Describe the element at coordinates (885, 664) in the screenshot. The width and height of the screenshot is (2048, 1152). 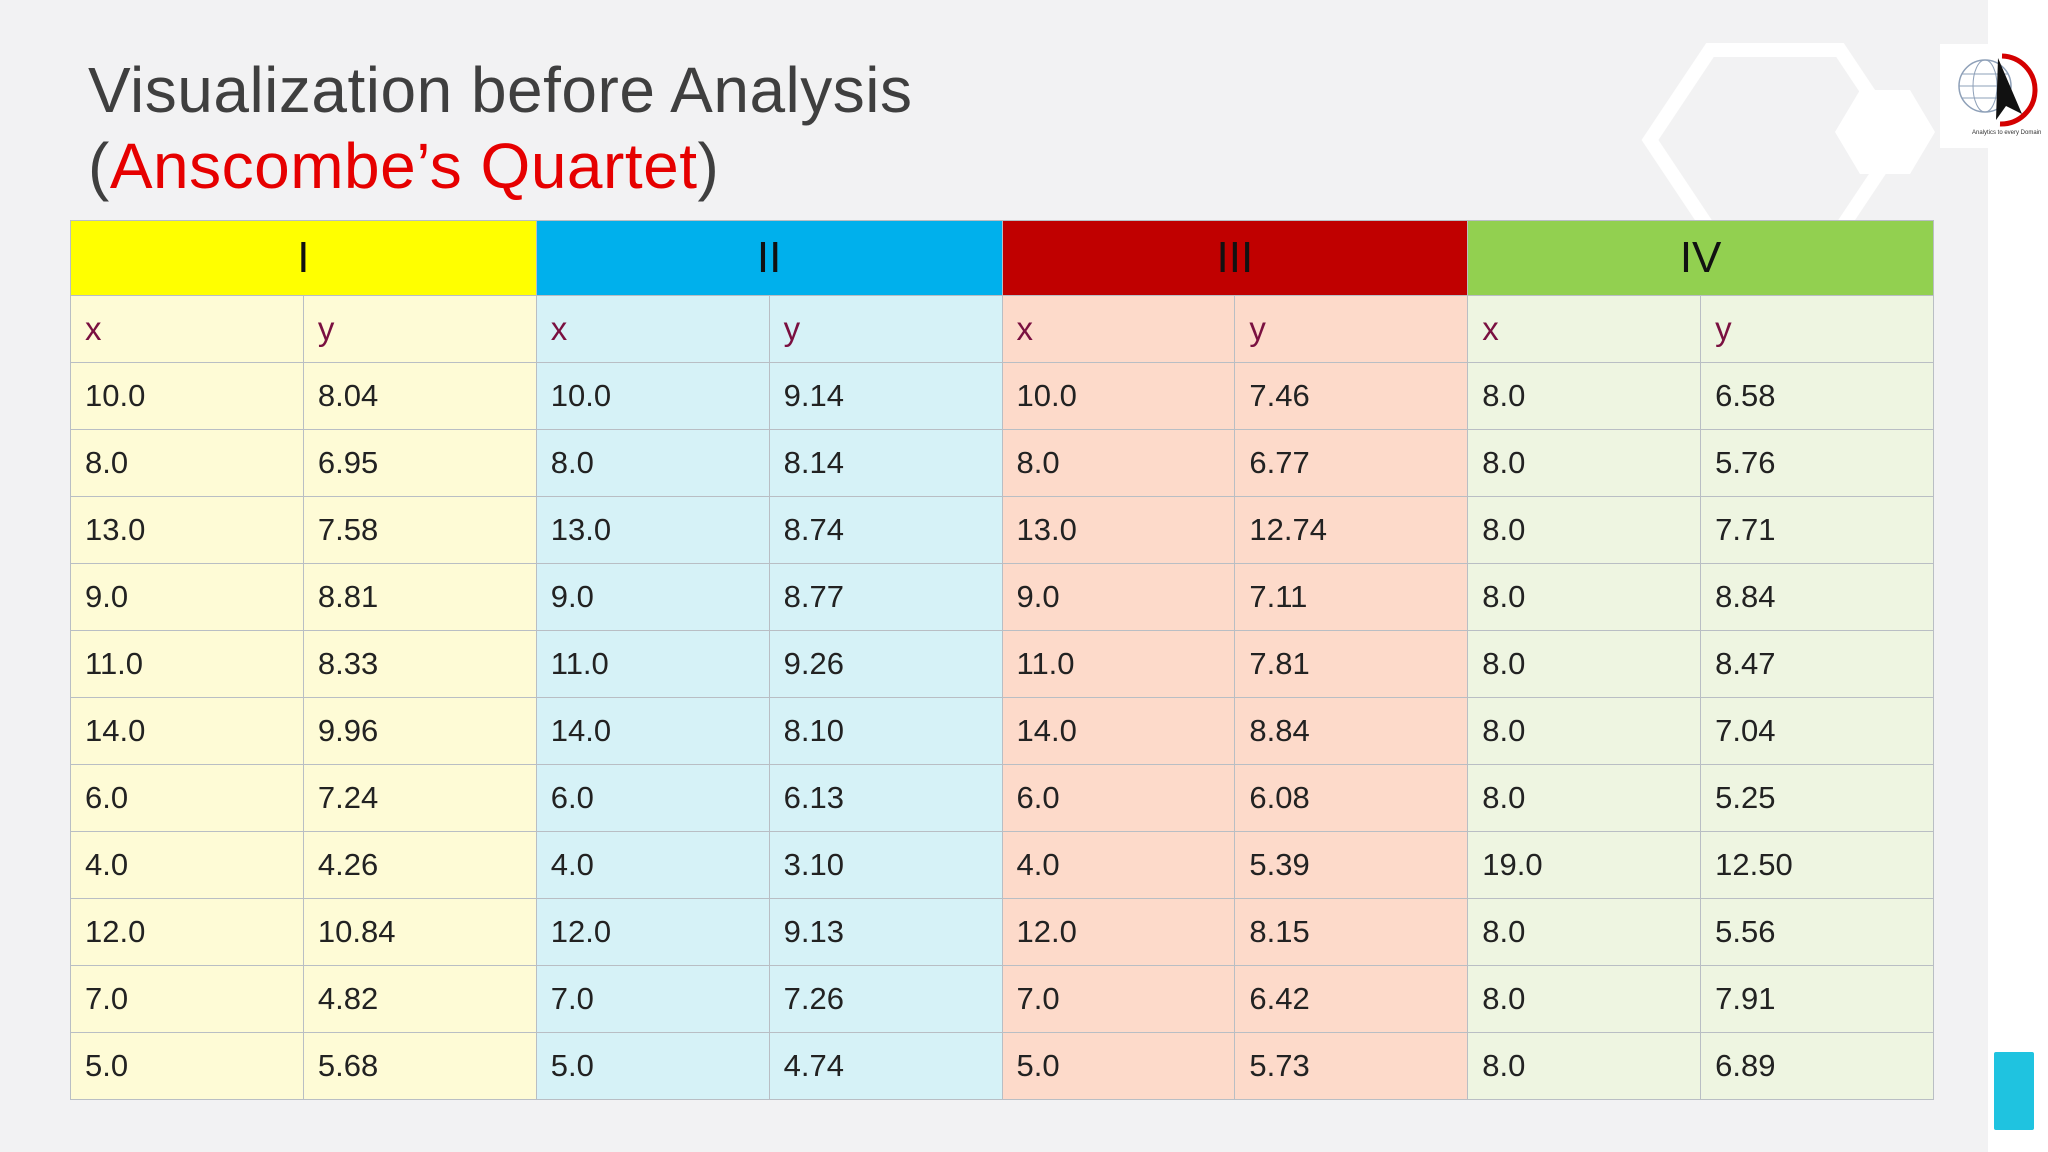
I see `table-cell: 9.26` at that location.